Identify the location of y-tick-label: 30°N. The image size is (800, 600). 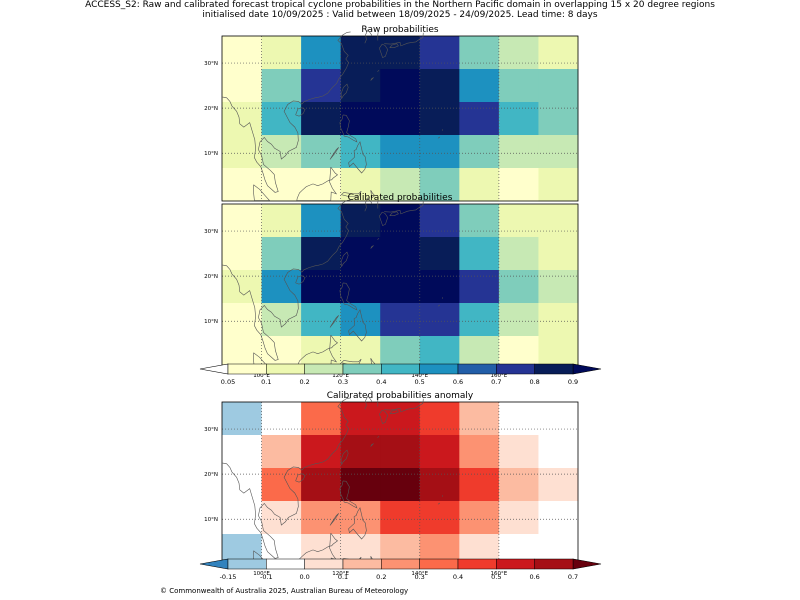
(211, 430).